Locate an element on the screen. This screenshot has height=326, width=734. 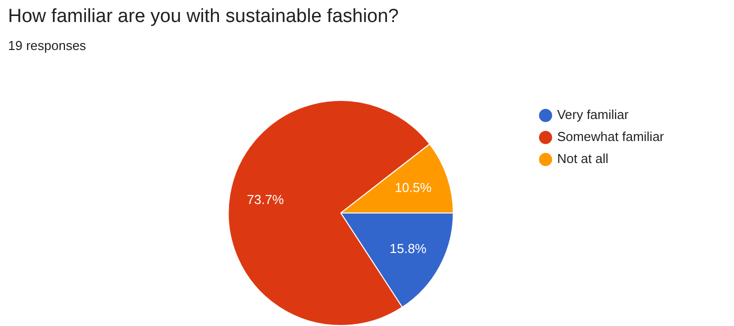
legend-label: Very familiar is located at coordinates (593, 114).